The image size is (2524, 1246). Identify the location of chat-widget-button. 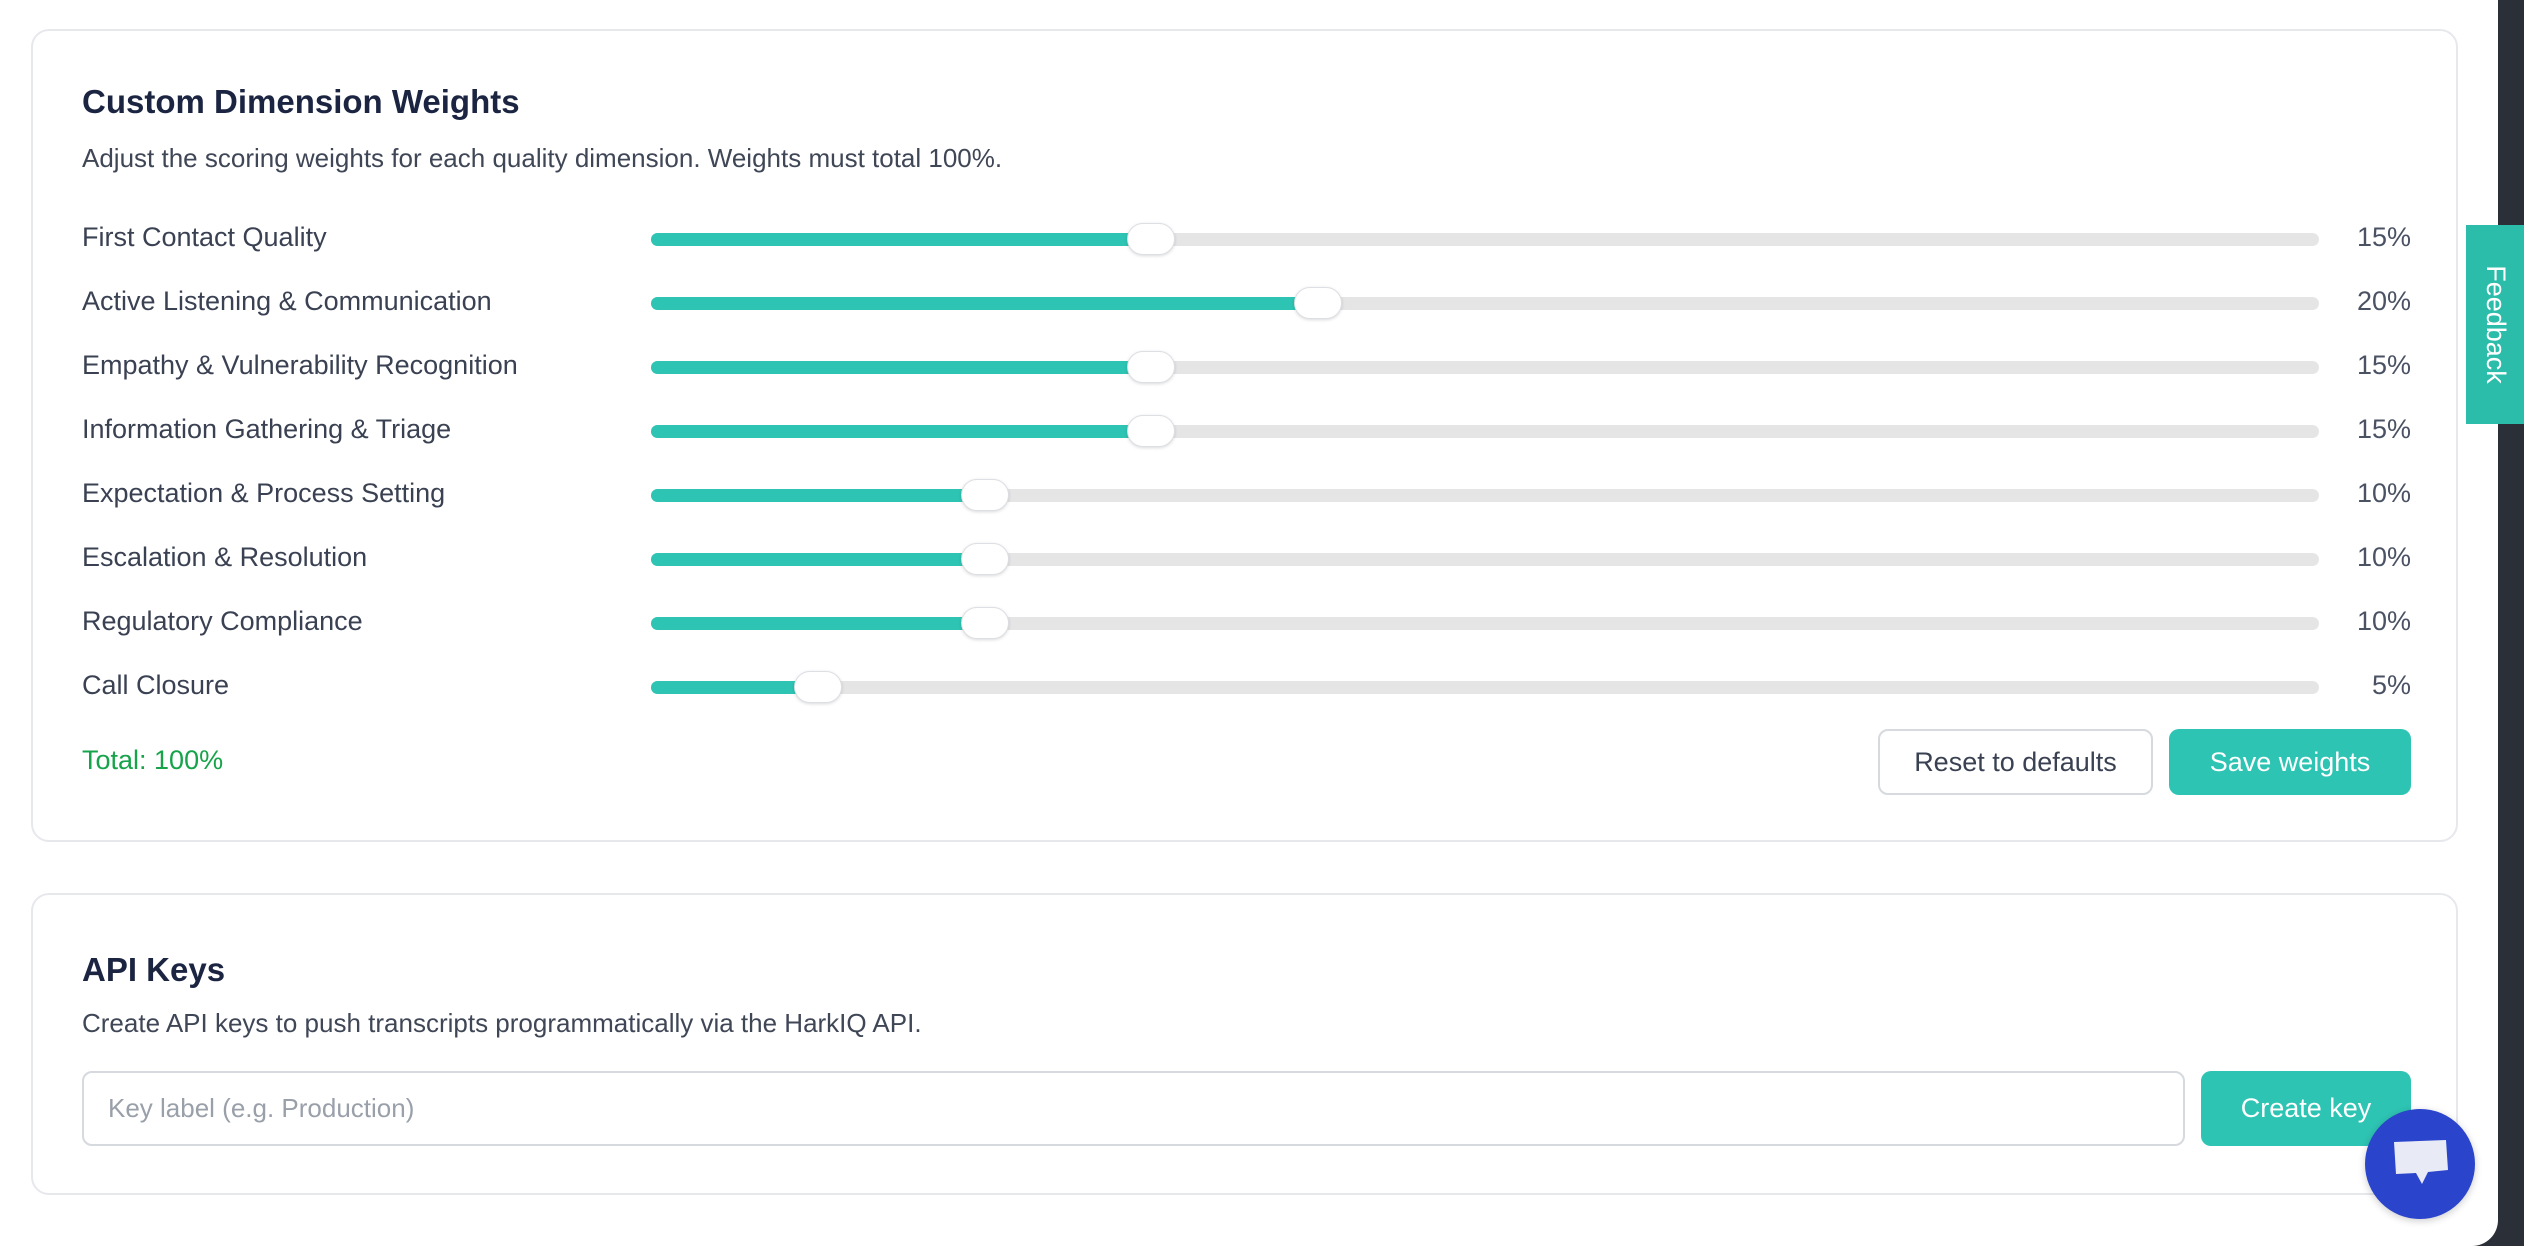
(2420, 1164).